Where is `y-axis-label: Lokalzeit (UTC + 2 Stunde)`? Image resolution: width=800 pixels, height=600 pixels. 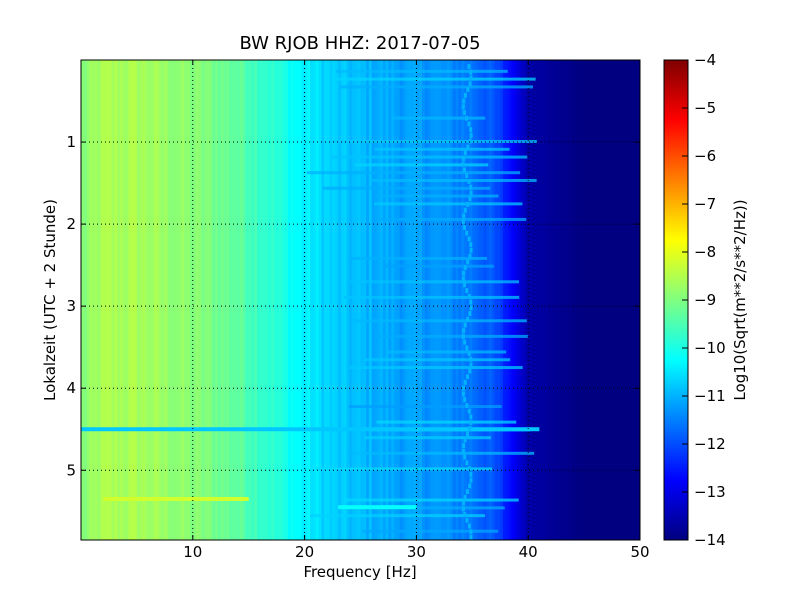 y-axis-label: Lokalzeit (UTC + 2 Stunde) is located at coordinates (50, 300).